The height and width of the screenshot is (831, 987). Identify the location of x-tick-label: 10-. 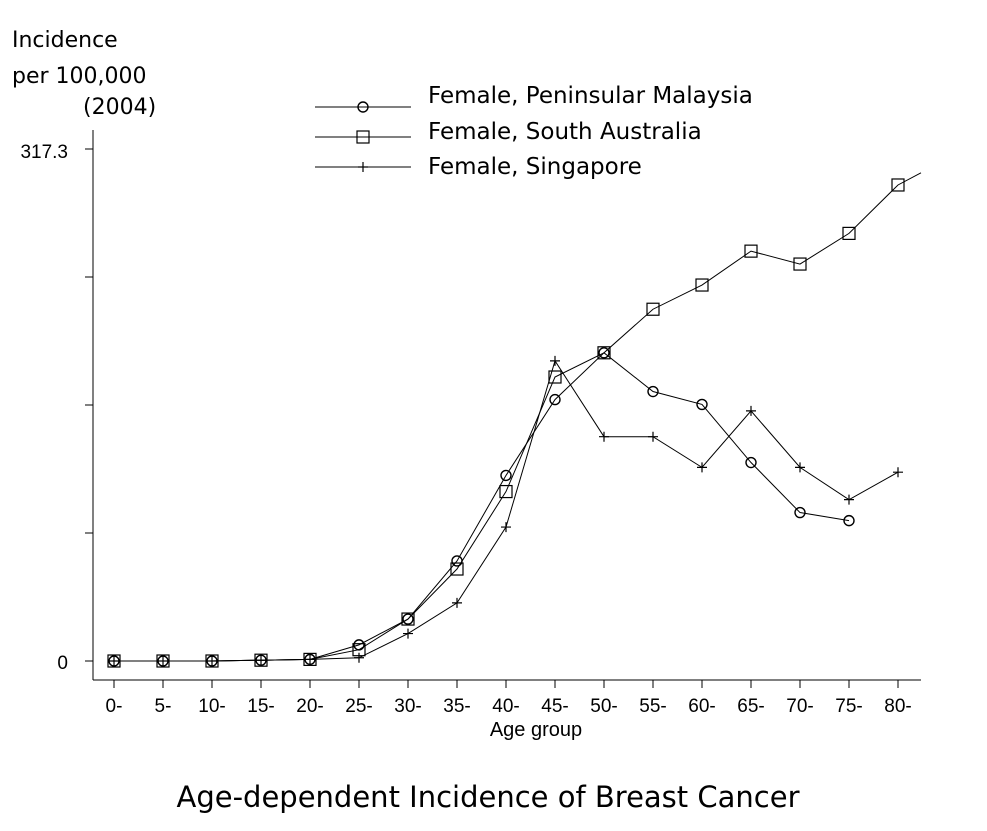
(211, 706).